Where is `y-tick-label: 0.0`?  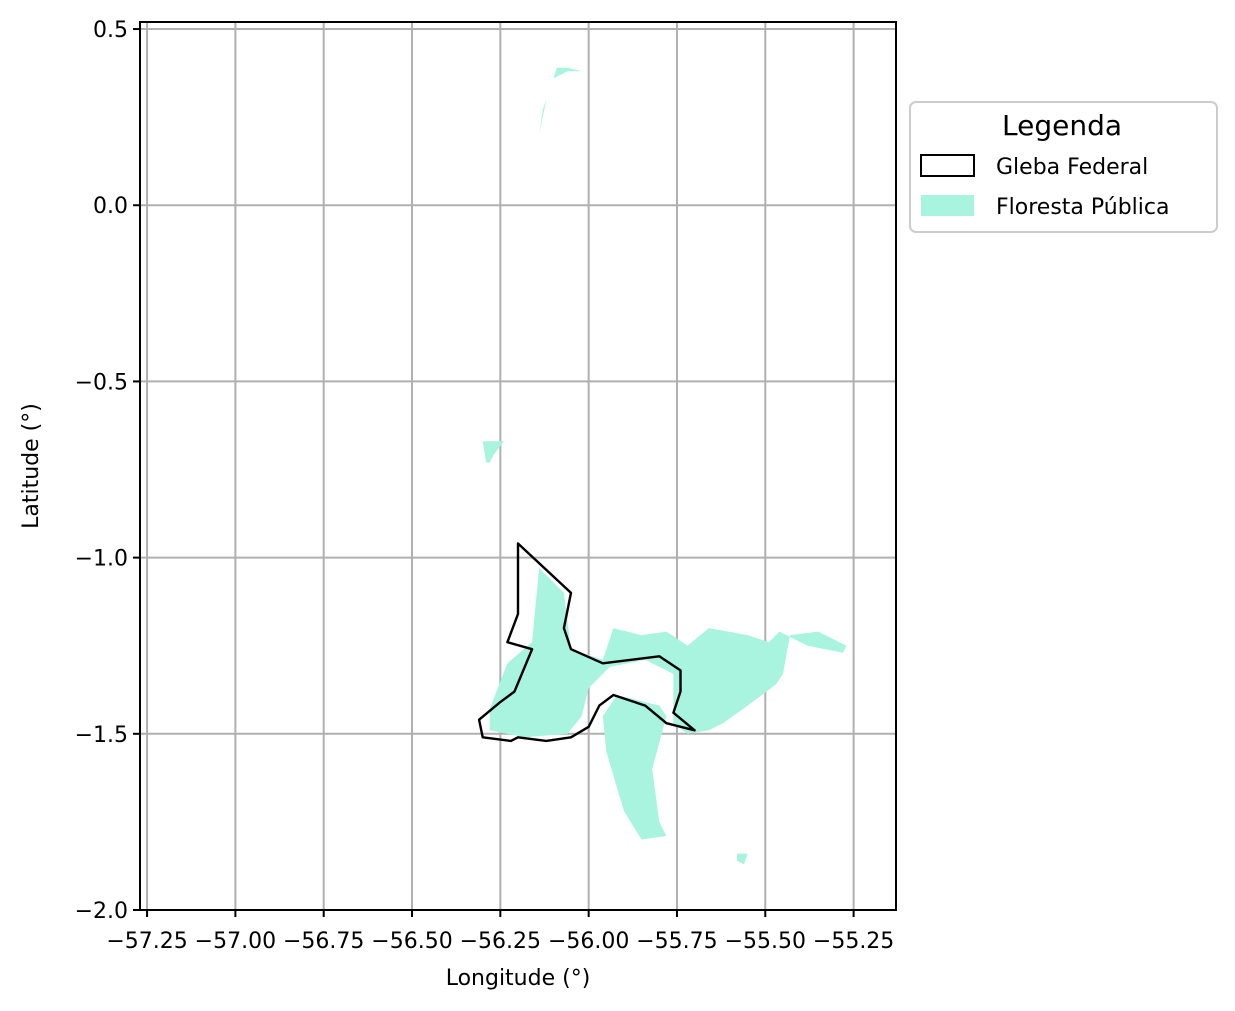
y-tick-label: 0.0 is located at coordinates (110, 206).